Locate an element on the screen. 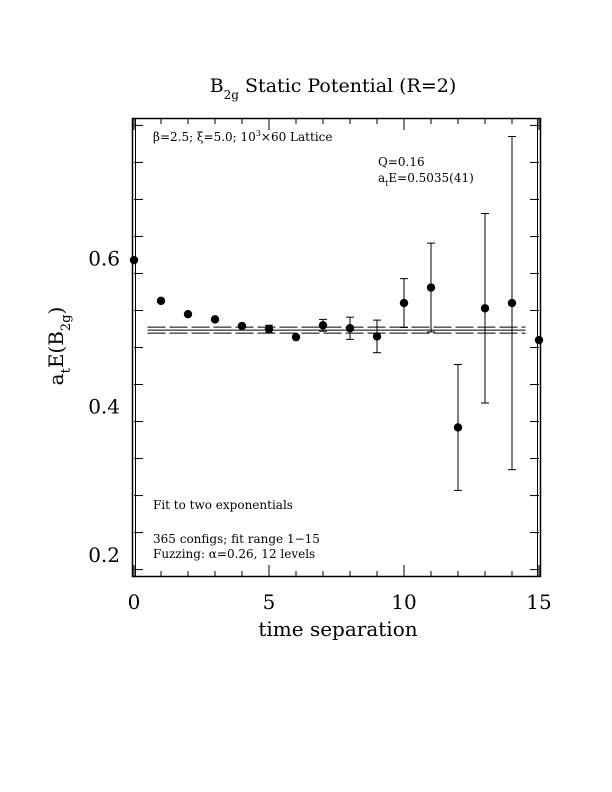  chart-title: B2g Static Potential (R=2) is located at coordinates (333, 88).